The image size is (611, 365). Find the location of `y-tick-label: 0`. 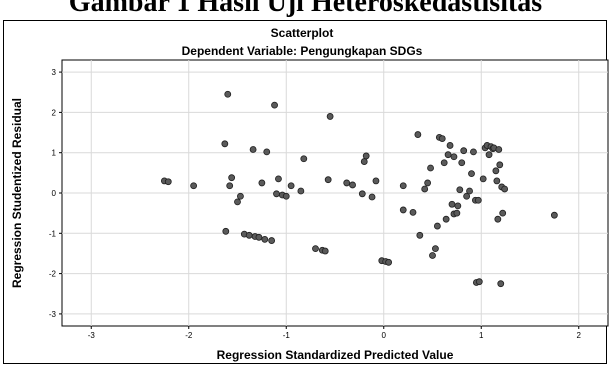

y-tick-label: 0 is located at coordinates (54, 193).